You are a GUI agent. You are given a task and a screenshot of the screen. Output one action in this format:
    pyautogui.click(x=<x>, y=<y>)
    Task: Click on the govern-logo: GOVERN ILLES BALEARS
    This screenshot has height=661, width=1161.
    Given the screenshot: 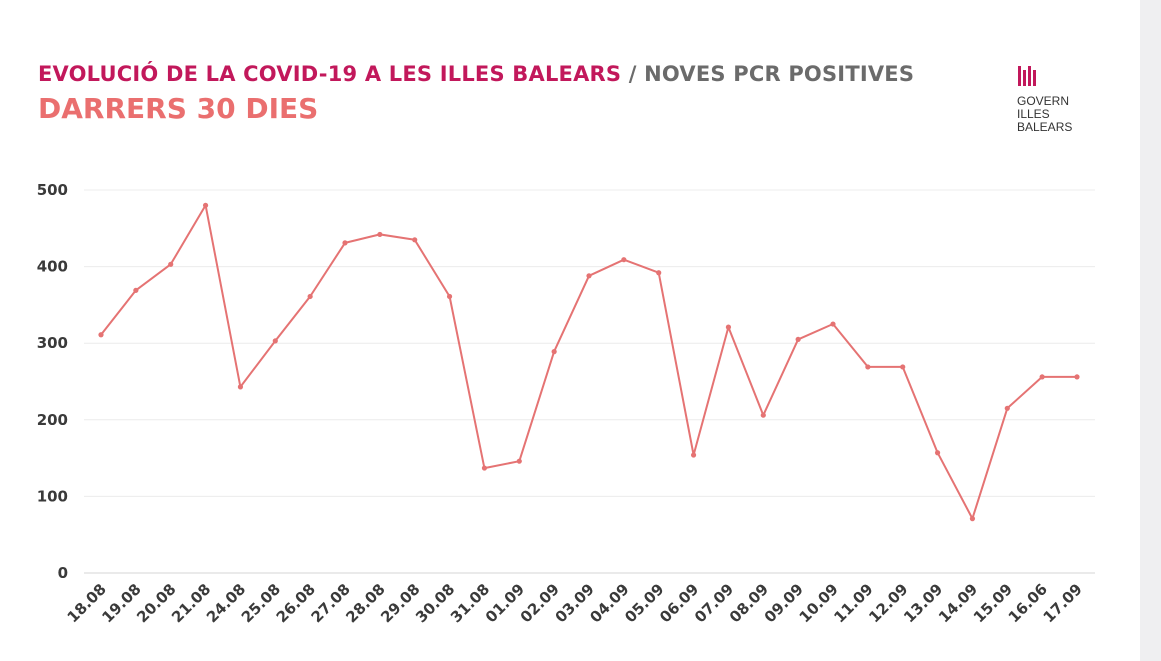 What is the action you would take?
    pyautogui.click(x=1057, y=100)
    